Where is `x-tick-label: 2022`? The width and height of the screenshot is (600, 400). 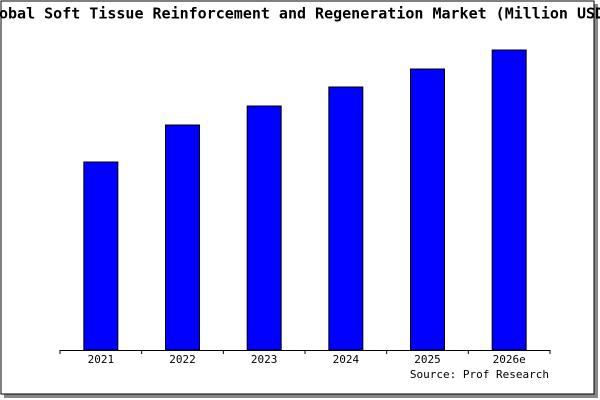 x-tick-label: 2022 is located at coordinates (182, 359).